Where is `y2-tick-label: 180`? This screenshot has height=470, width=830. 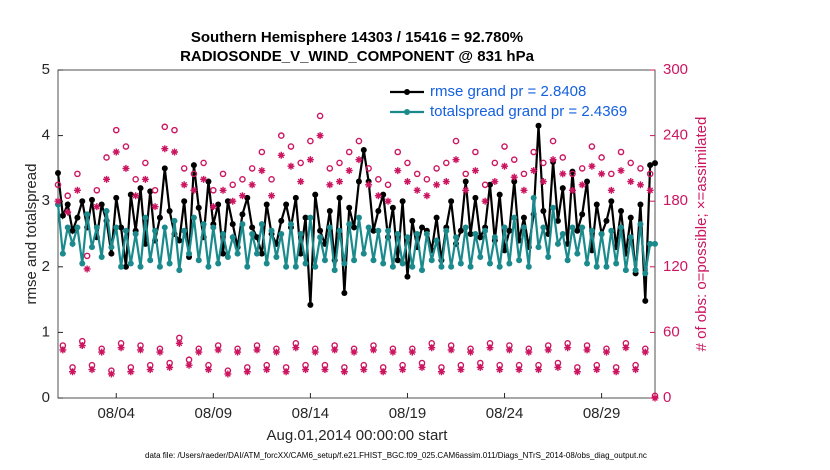 y2-tick-label: 180 is located at coordinates (675, 200).